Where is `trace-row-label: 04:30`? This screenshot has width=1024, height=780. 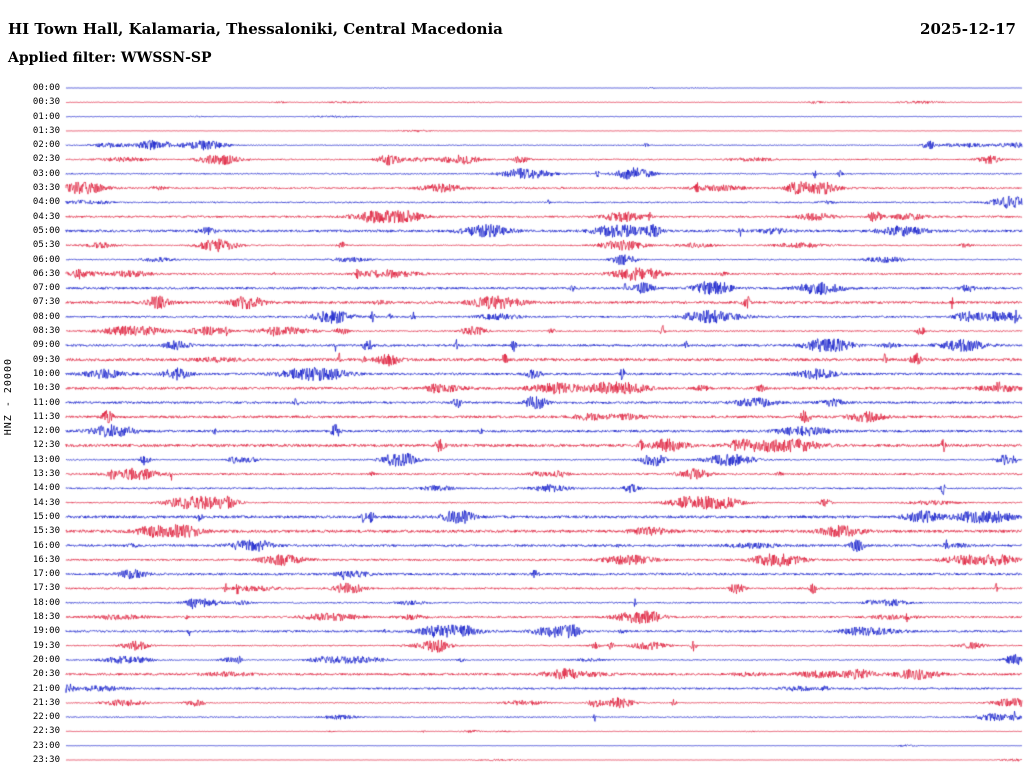
trace-row-label: 04:30 is located at coordinates (46, 216).